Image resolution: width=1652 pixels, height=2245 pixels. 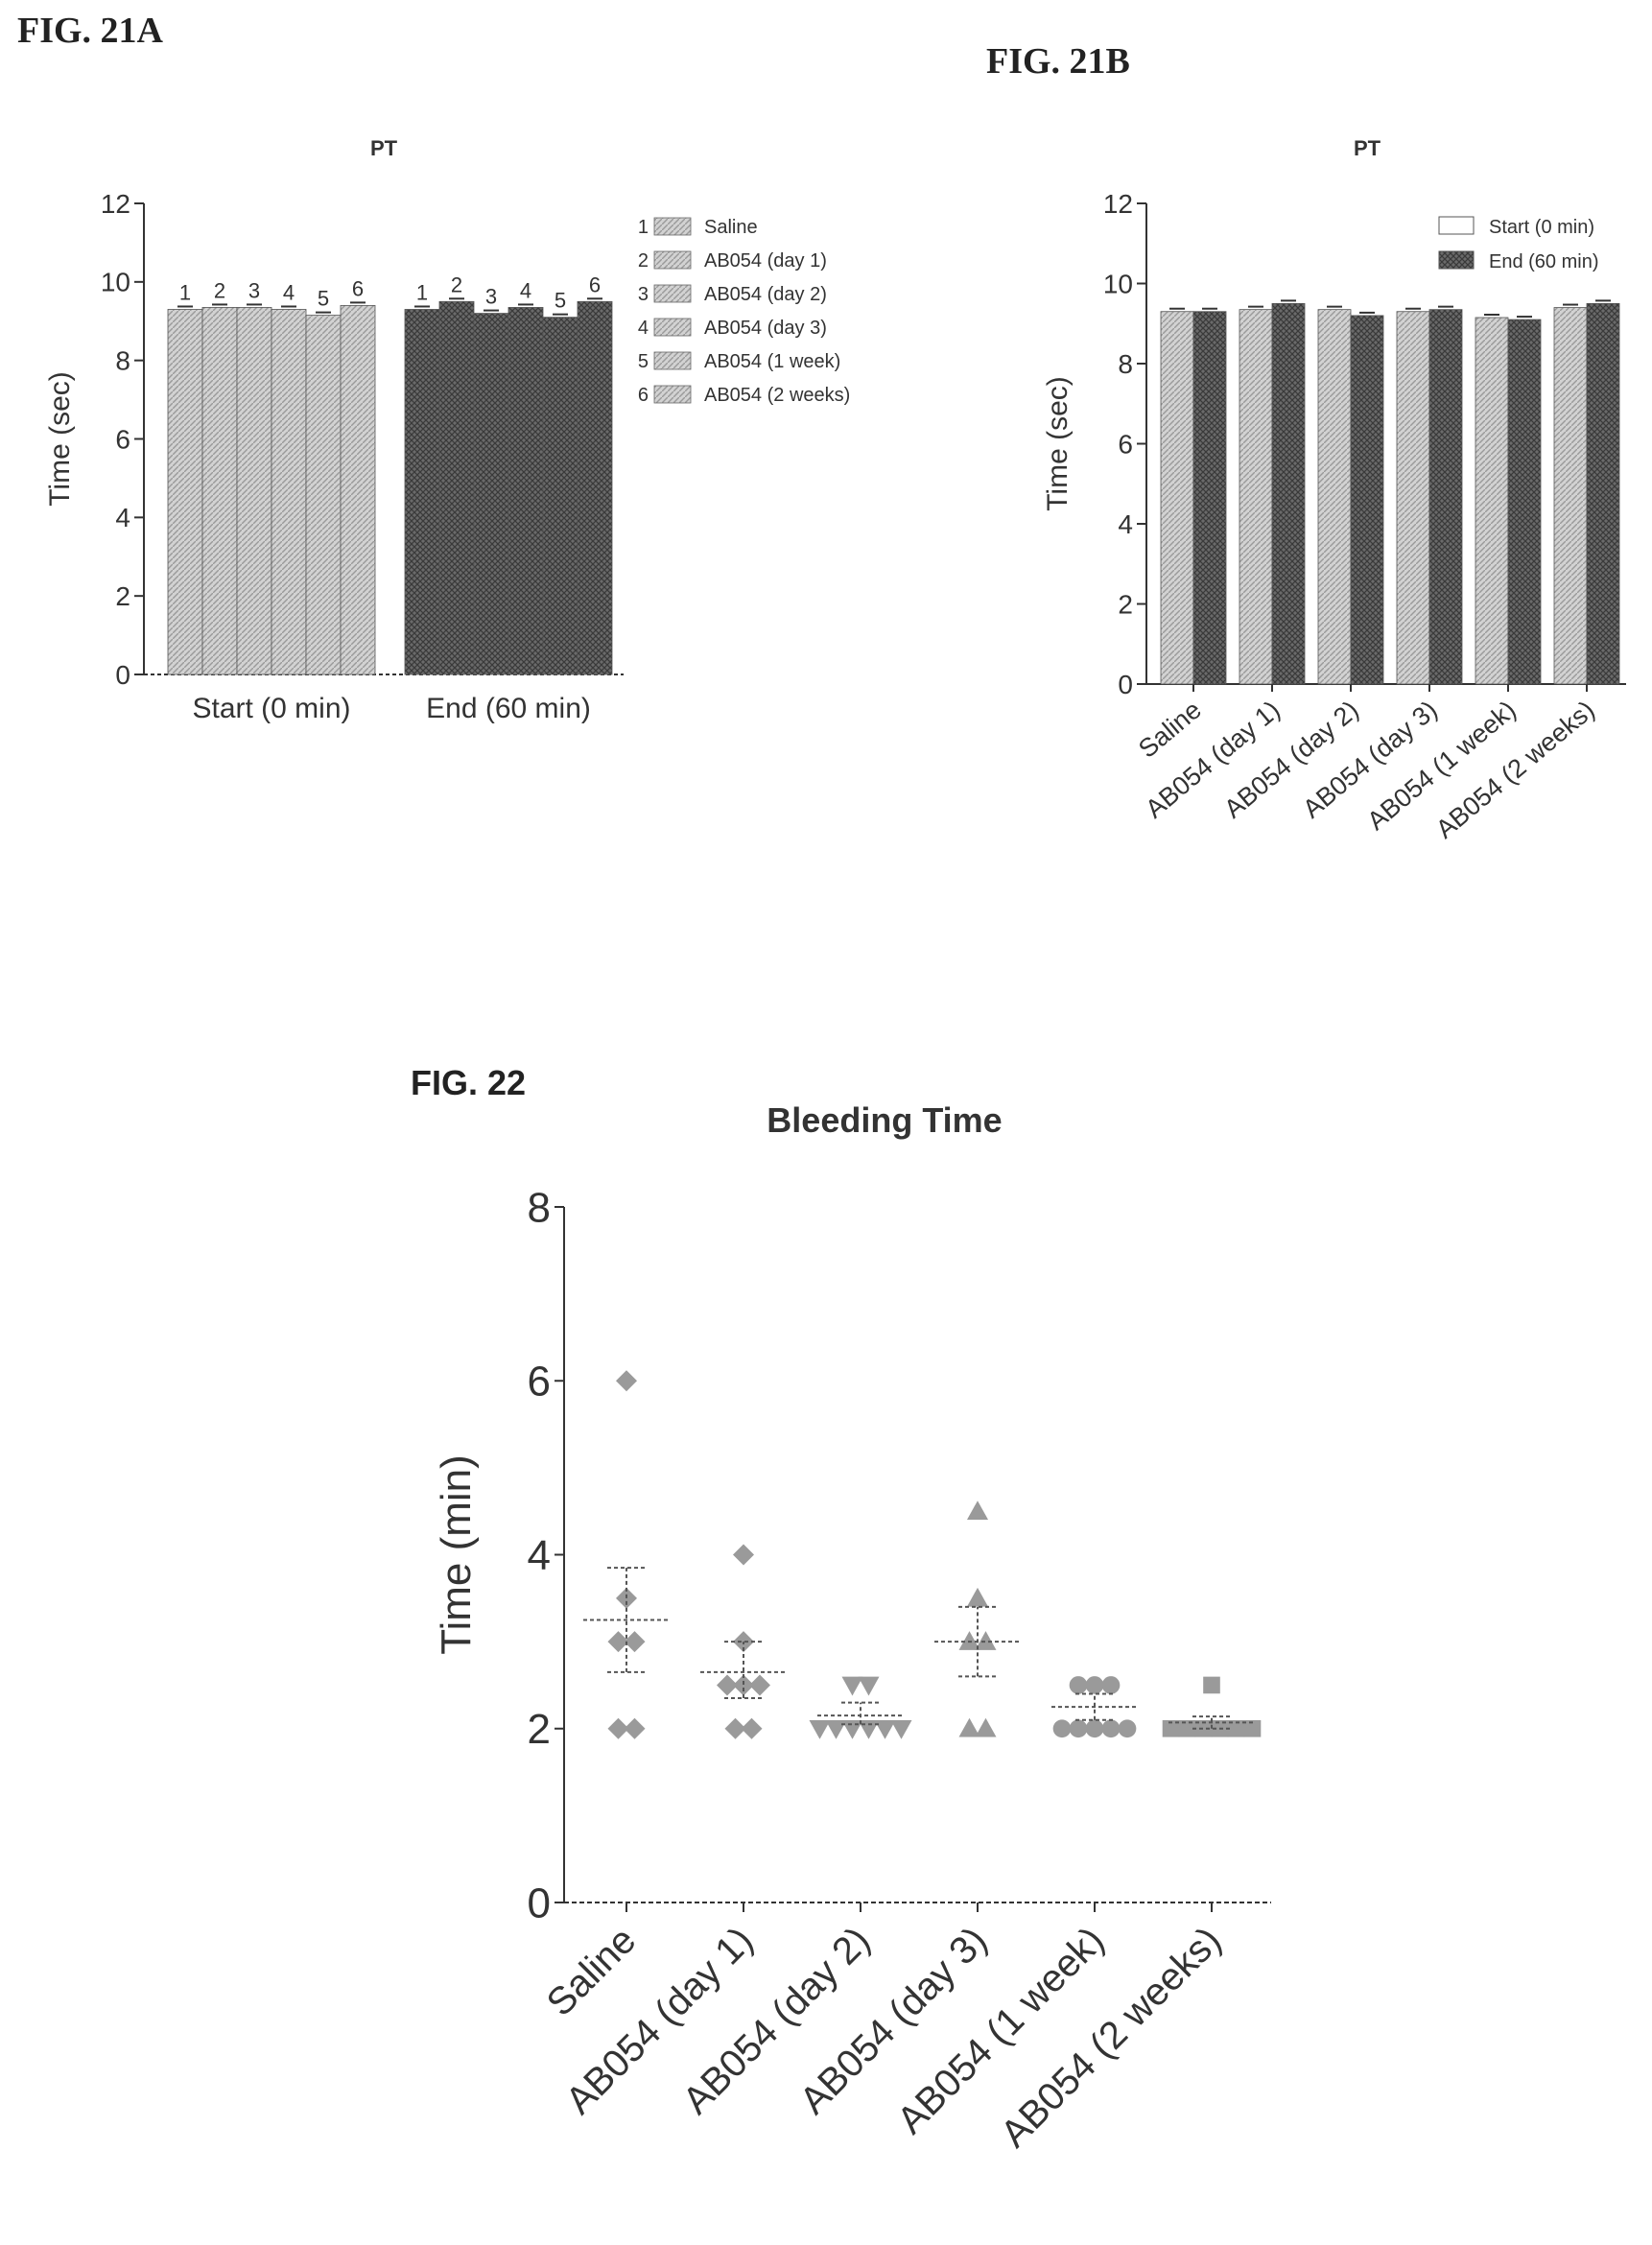 I want to click on fig21b-y-tick-label: 4, so click(x=1126, y=524).